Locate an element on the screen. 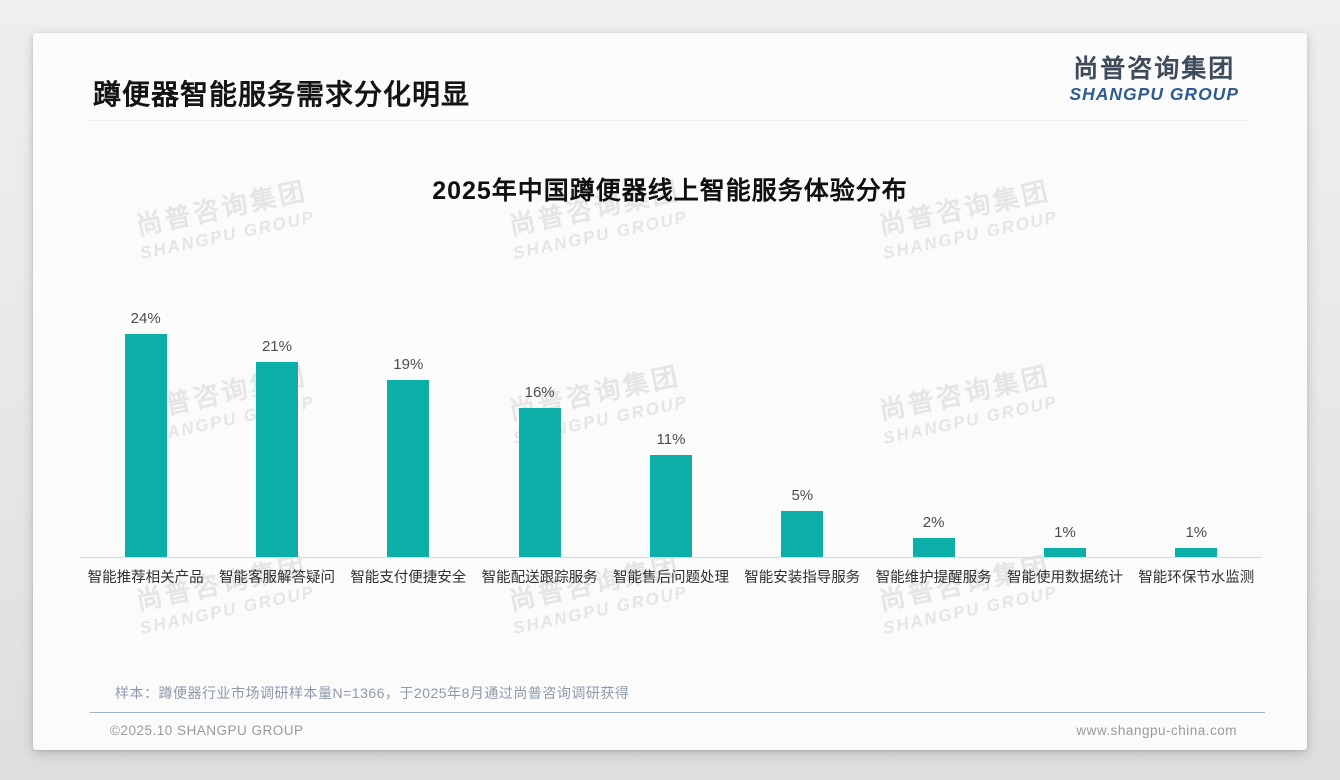  footer-website: www.shangpu-china.com is located at coordinates (1156, 730).